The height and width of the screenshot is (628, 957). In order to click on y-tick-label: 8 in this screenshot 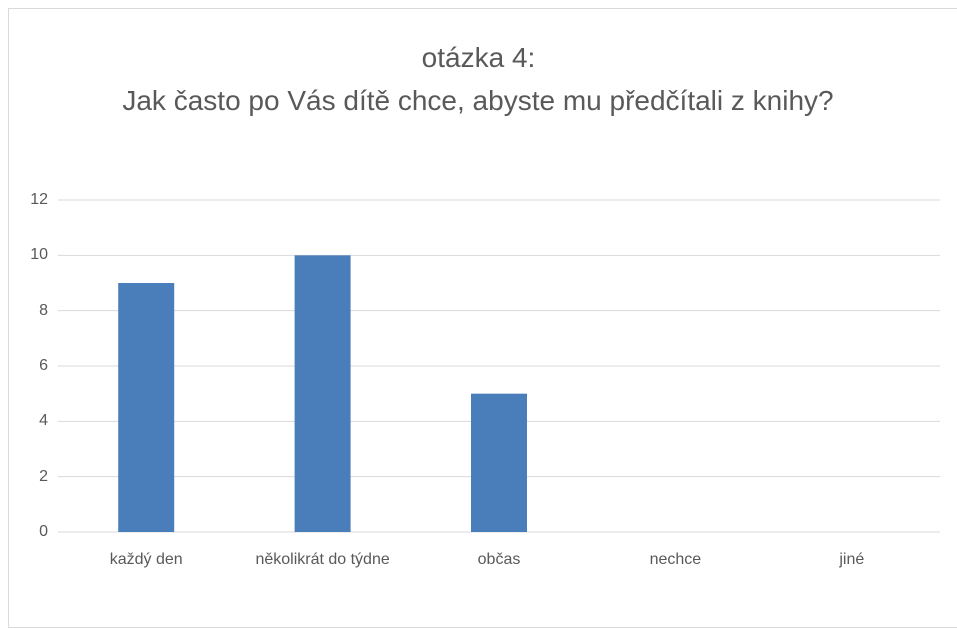, I will do `click(43, 310)`.